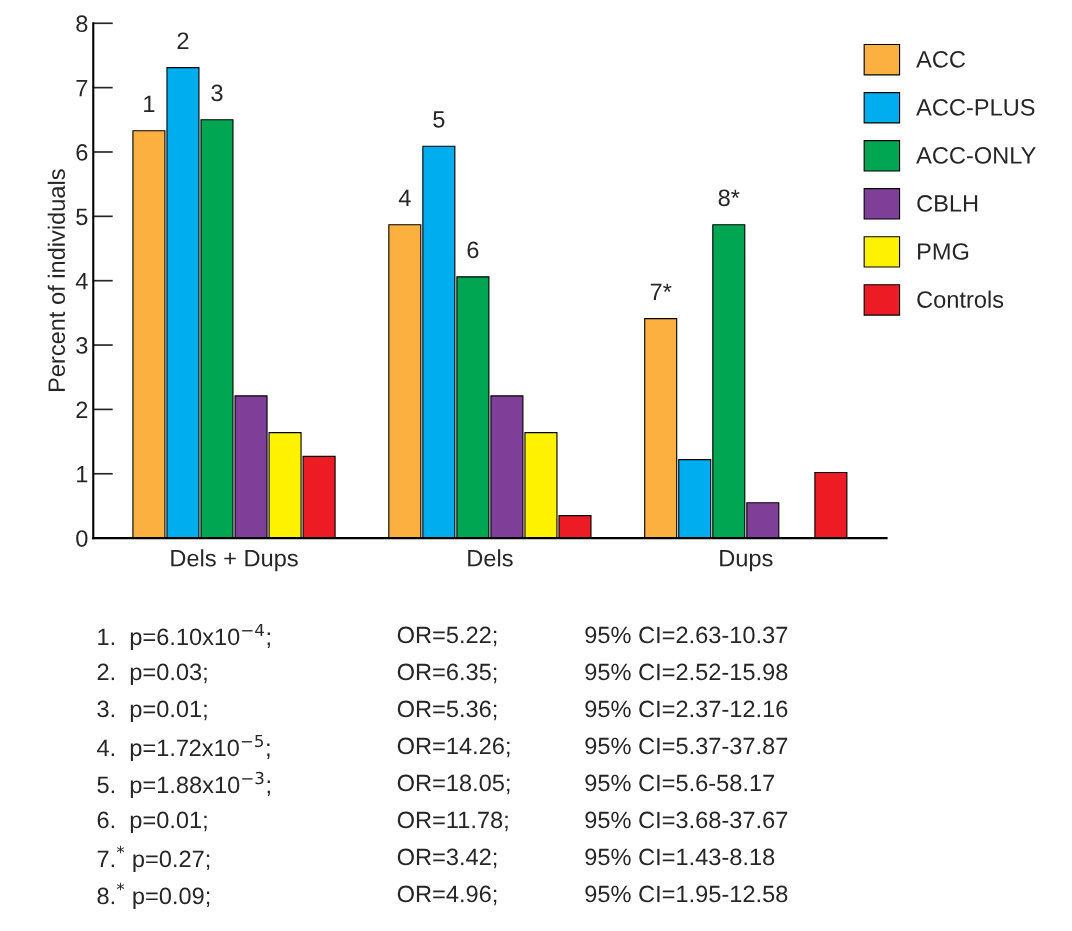 The width and height of the screenshot is (1072, 931). I want to click on text: 95% CI=2.52-15.98, so click(686, 672).